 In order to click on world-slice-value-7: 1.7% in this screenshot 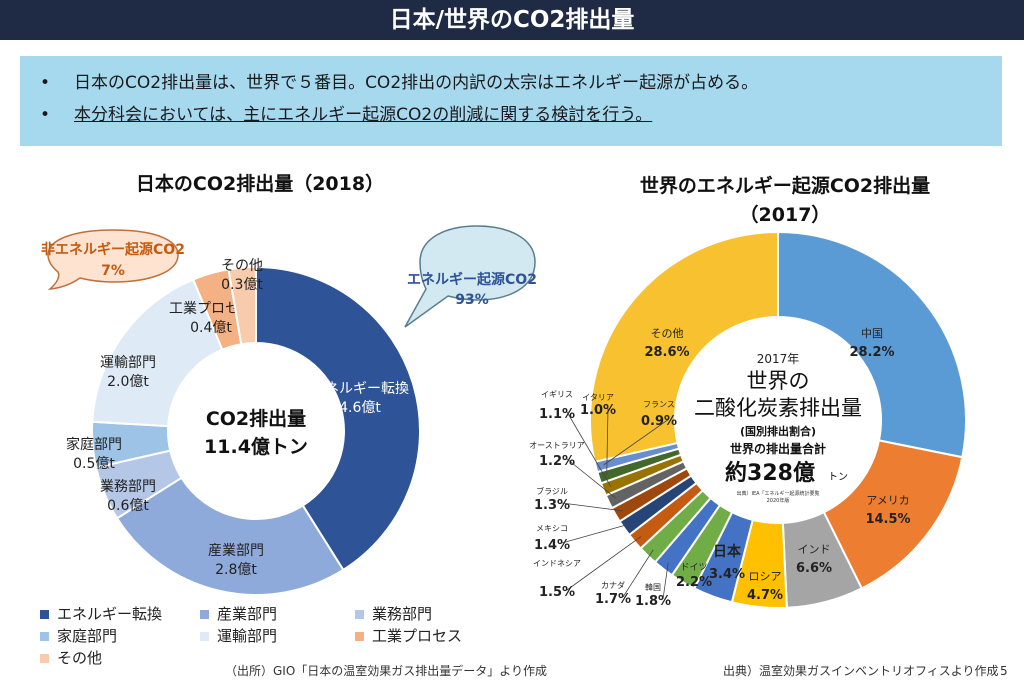, I will do `click(613, 599)`.